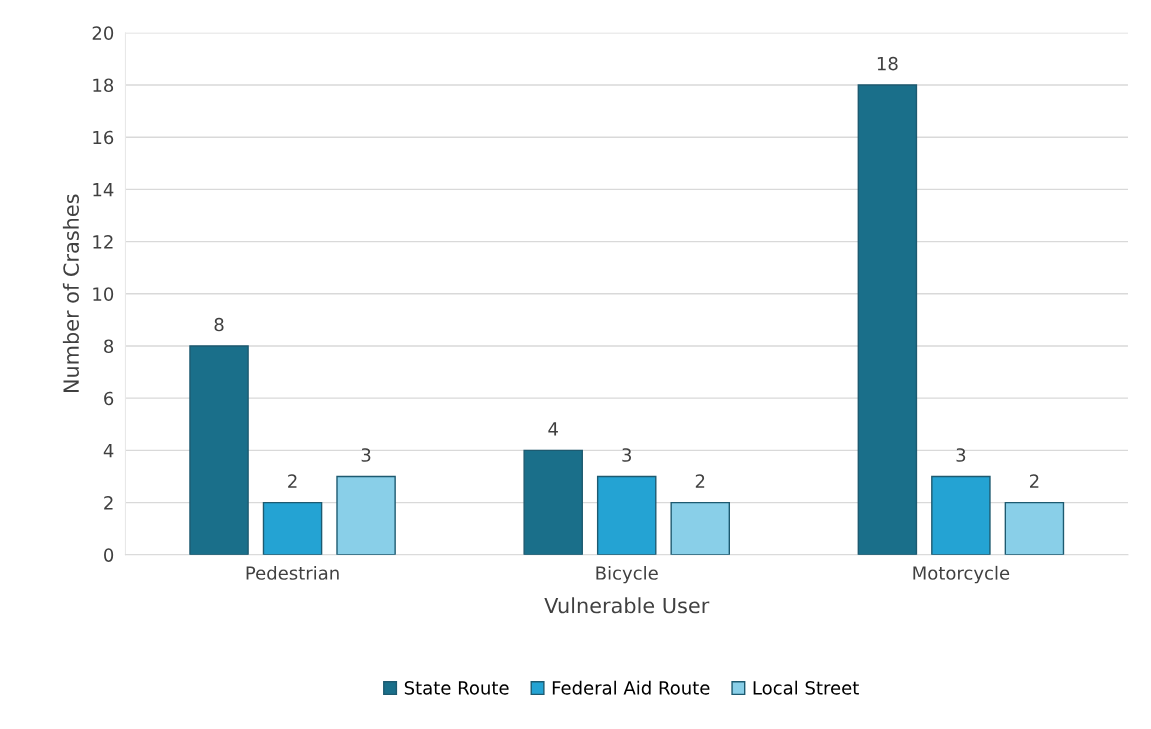  What do you see at coordinates (627, 605) in the screenshot?
I see `x-axis-title: Vulnerable User` at bounding box center [627, 605].